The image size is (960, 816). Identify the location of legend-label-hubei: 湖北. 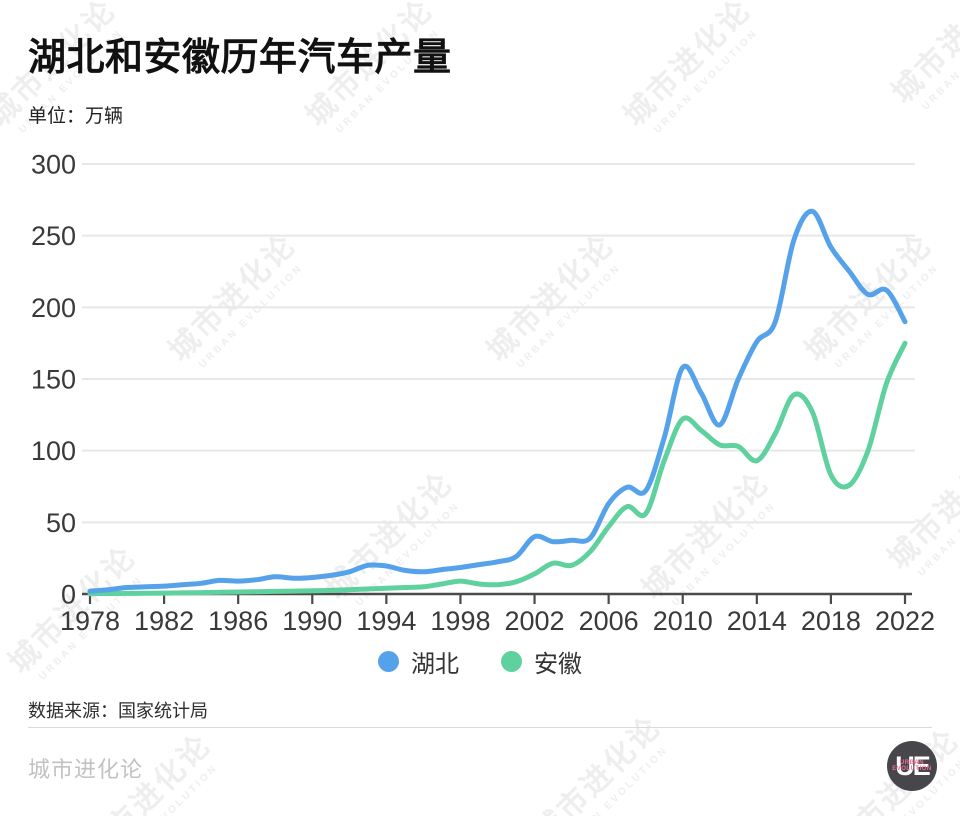
(435, 664).